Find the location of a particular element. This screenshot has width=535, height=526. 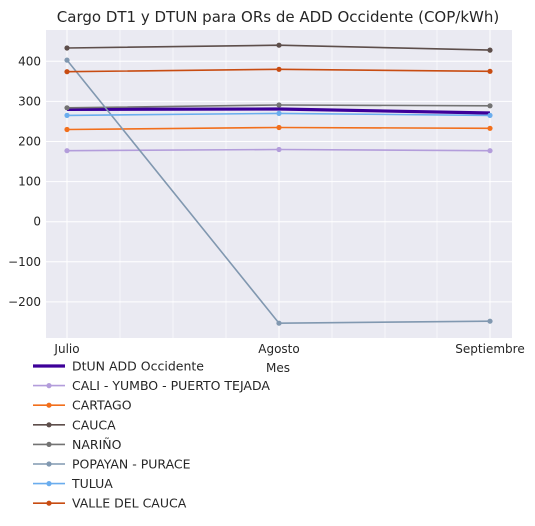

x-axis-label: Mes is located at coordinates (278, 368).